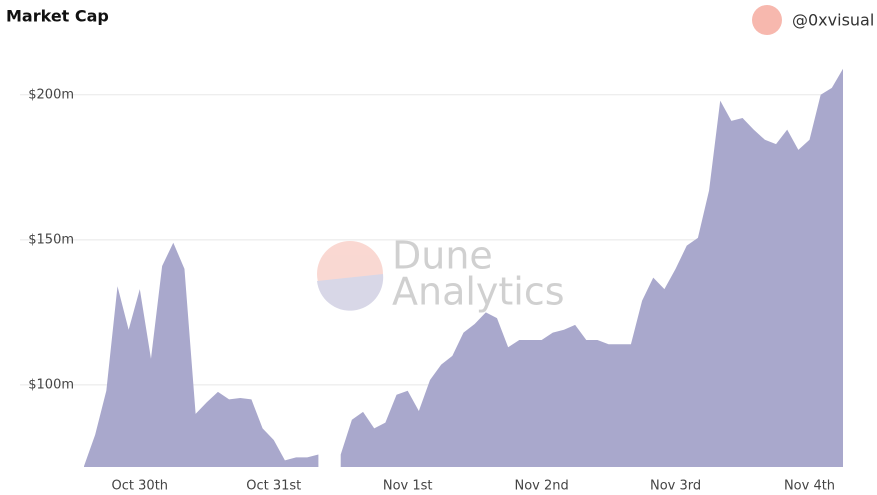  I want to click on watermark-text: Analytics, so click(478, 292).